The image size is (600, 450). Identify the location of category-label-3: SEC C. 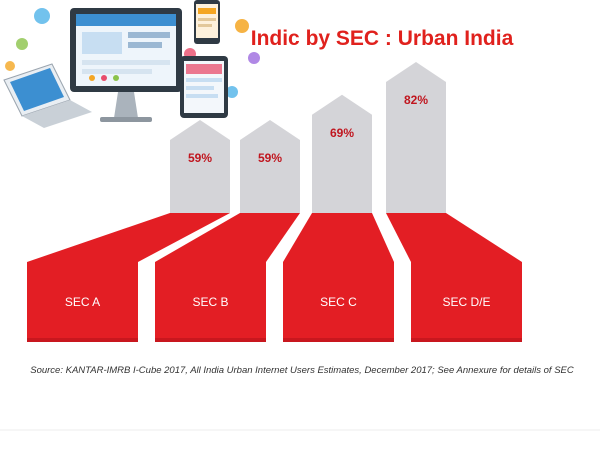
(338, 302).